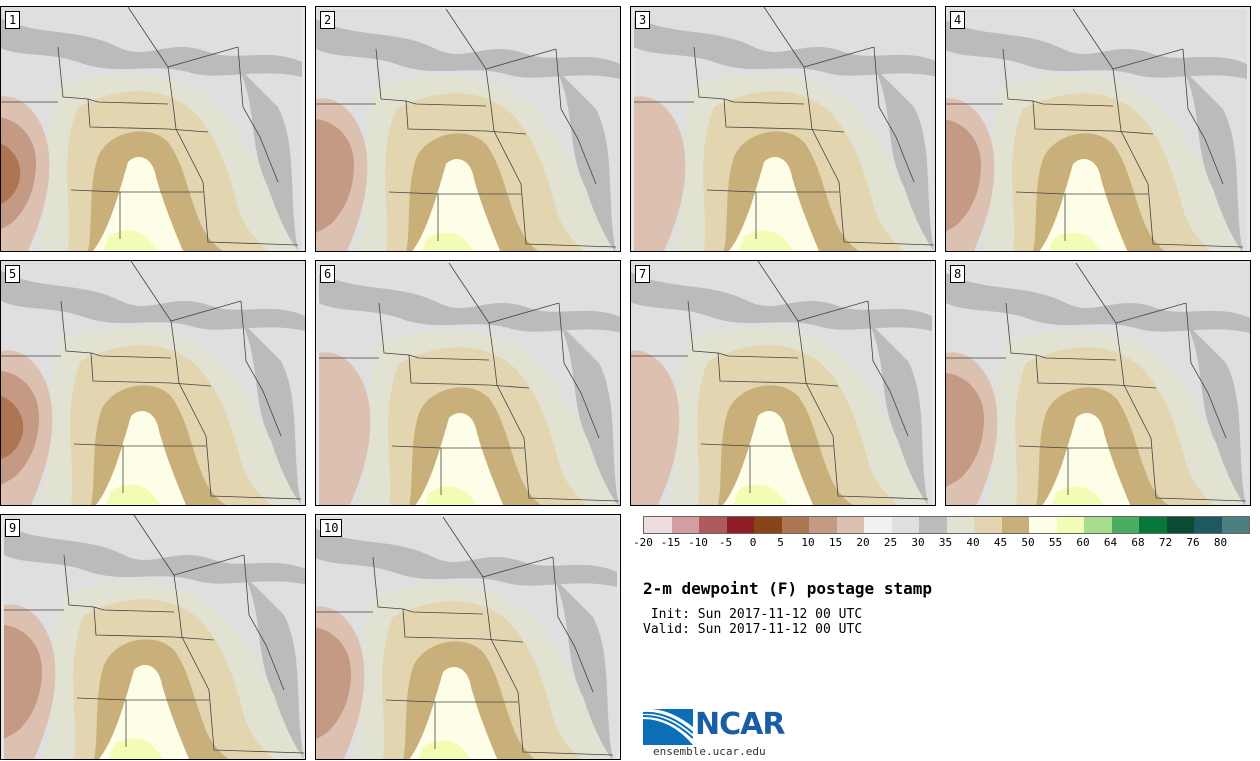 This screenshot has height=761, width=1260. Describe the element at coordinates (1138, 542) in the screenshot. I see `colorbar-tick-label: 68` at that location.